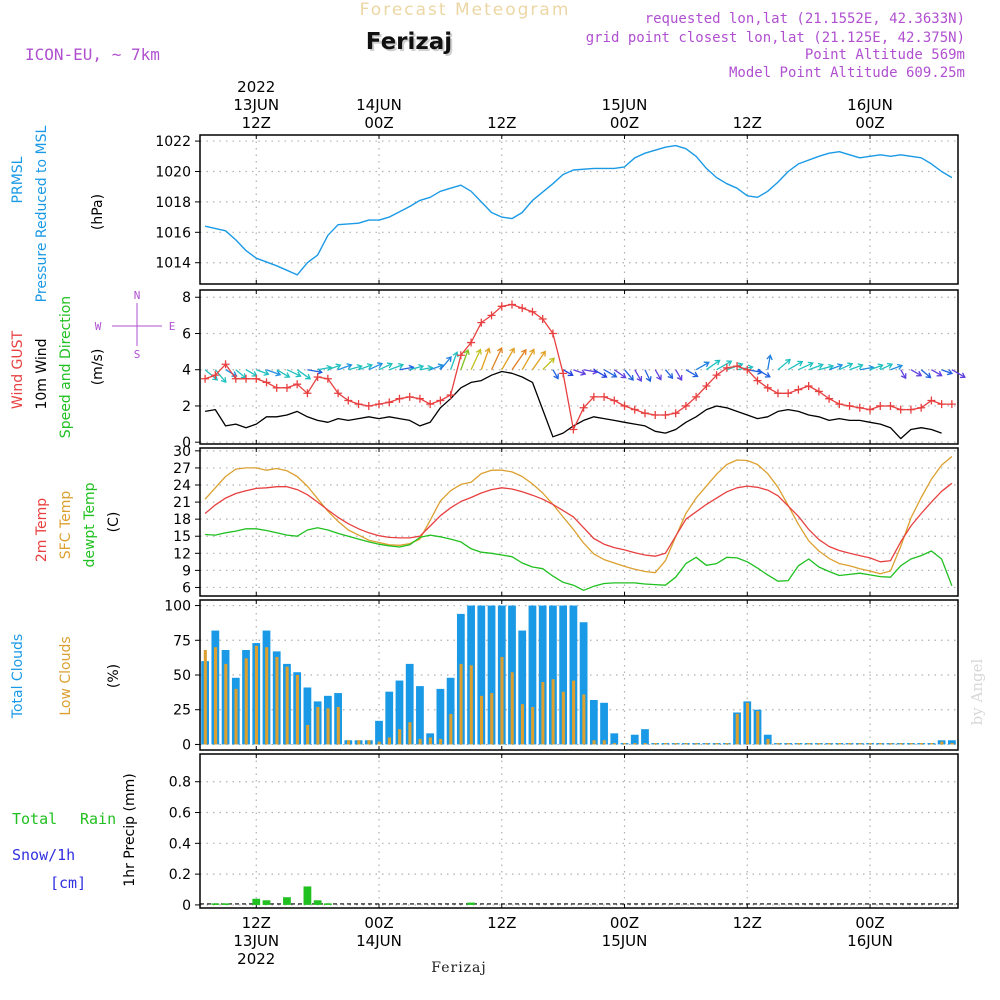 The height and width of the screenshot is (1000, 1000). I want to click on location-title: Ferizaj, so click(411, 44).